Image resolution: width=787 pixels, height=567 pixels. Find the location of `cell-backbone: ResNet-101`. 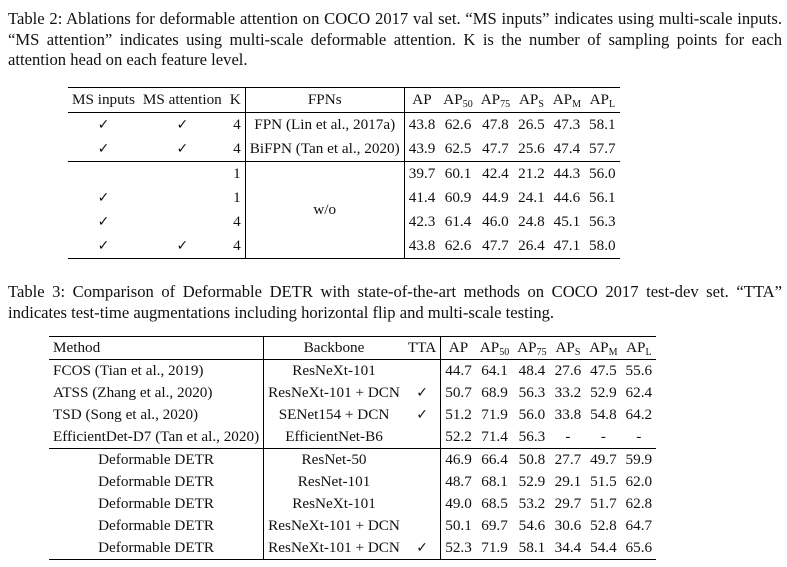

cell-backbone: ResNet-101 is located at coordinates (334, 481).